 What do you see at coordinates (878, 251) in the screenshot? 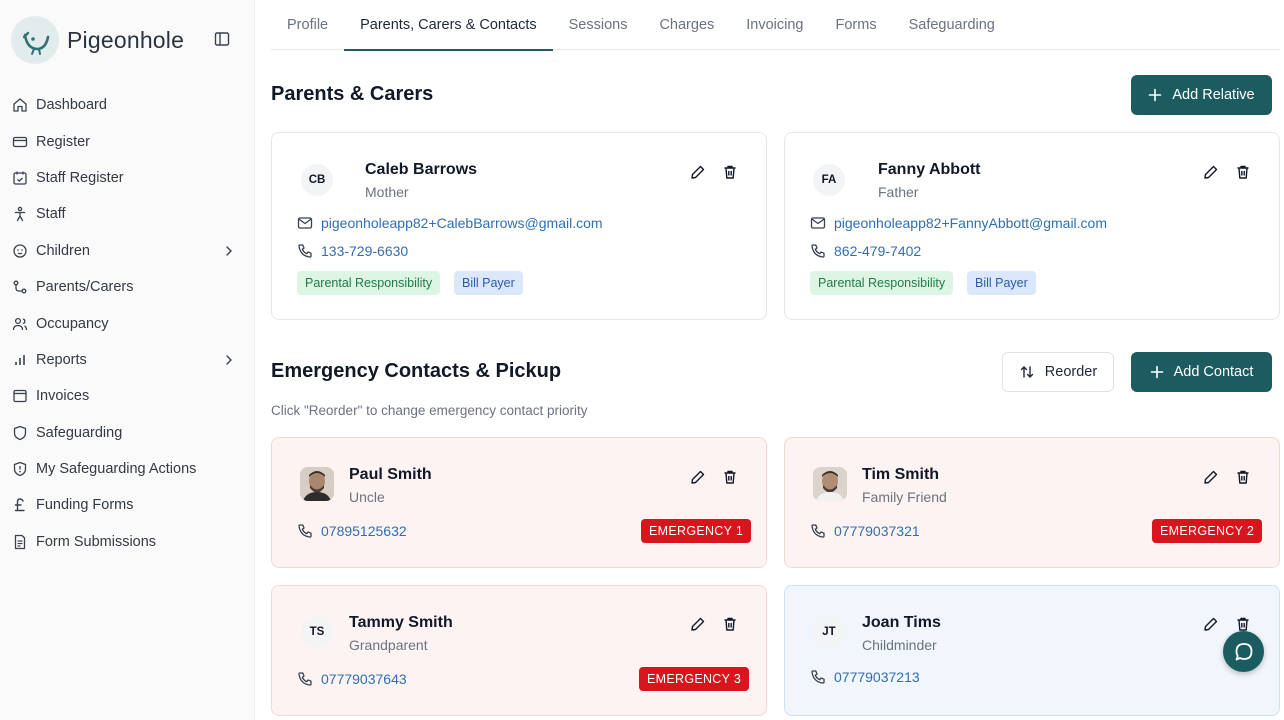
I see `phone-text: 862-479-7402` at bounding box center [878, 251].